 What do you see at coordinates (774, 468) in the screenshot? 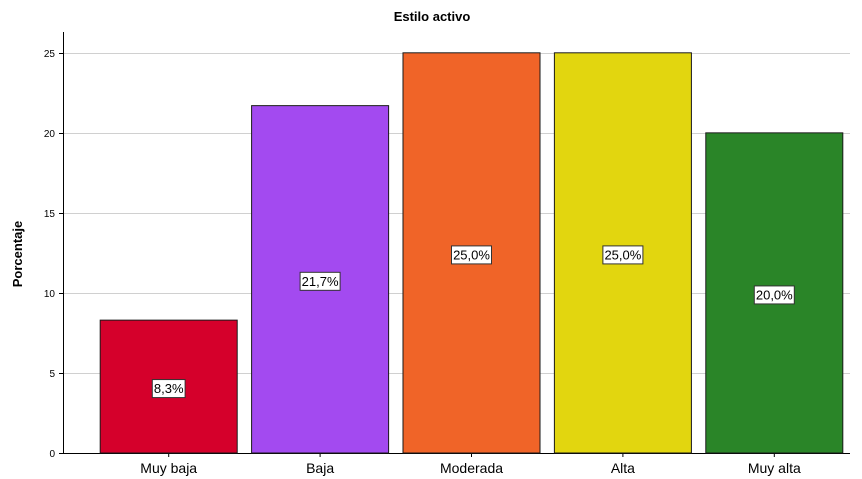
I see `x-tick-label: Muy alta` at bounding box center [774, 468].